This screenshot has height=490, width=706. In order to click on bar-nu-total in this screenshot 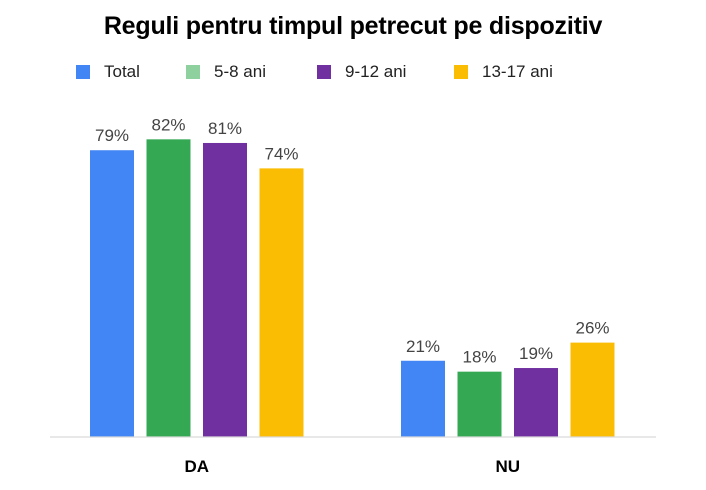, I will do `click(423, 398)`.